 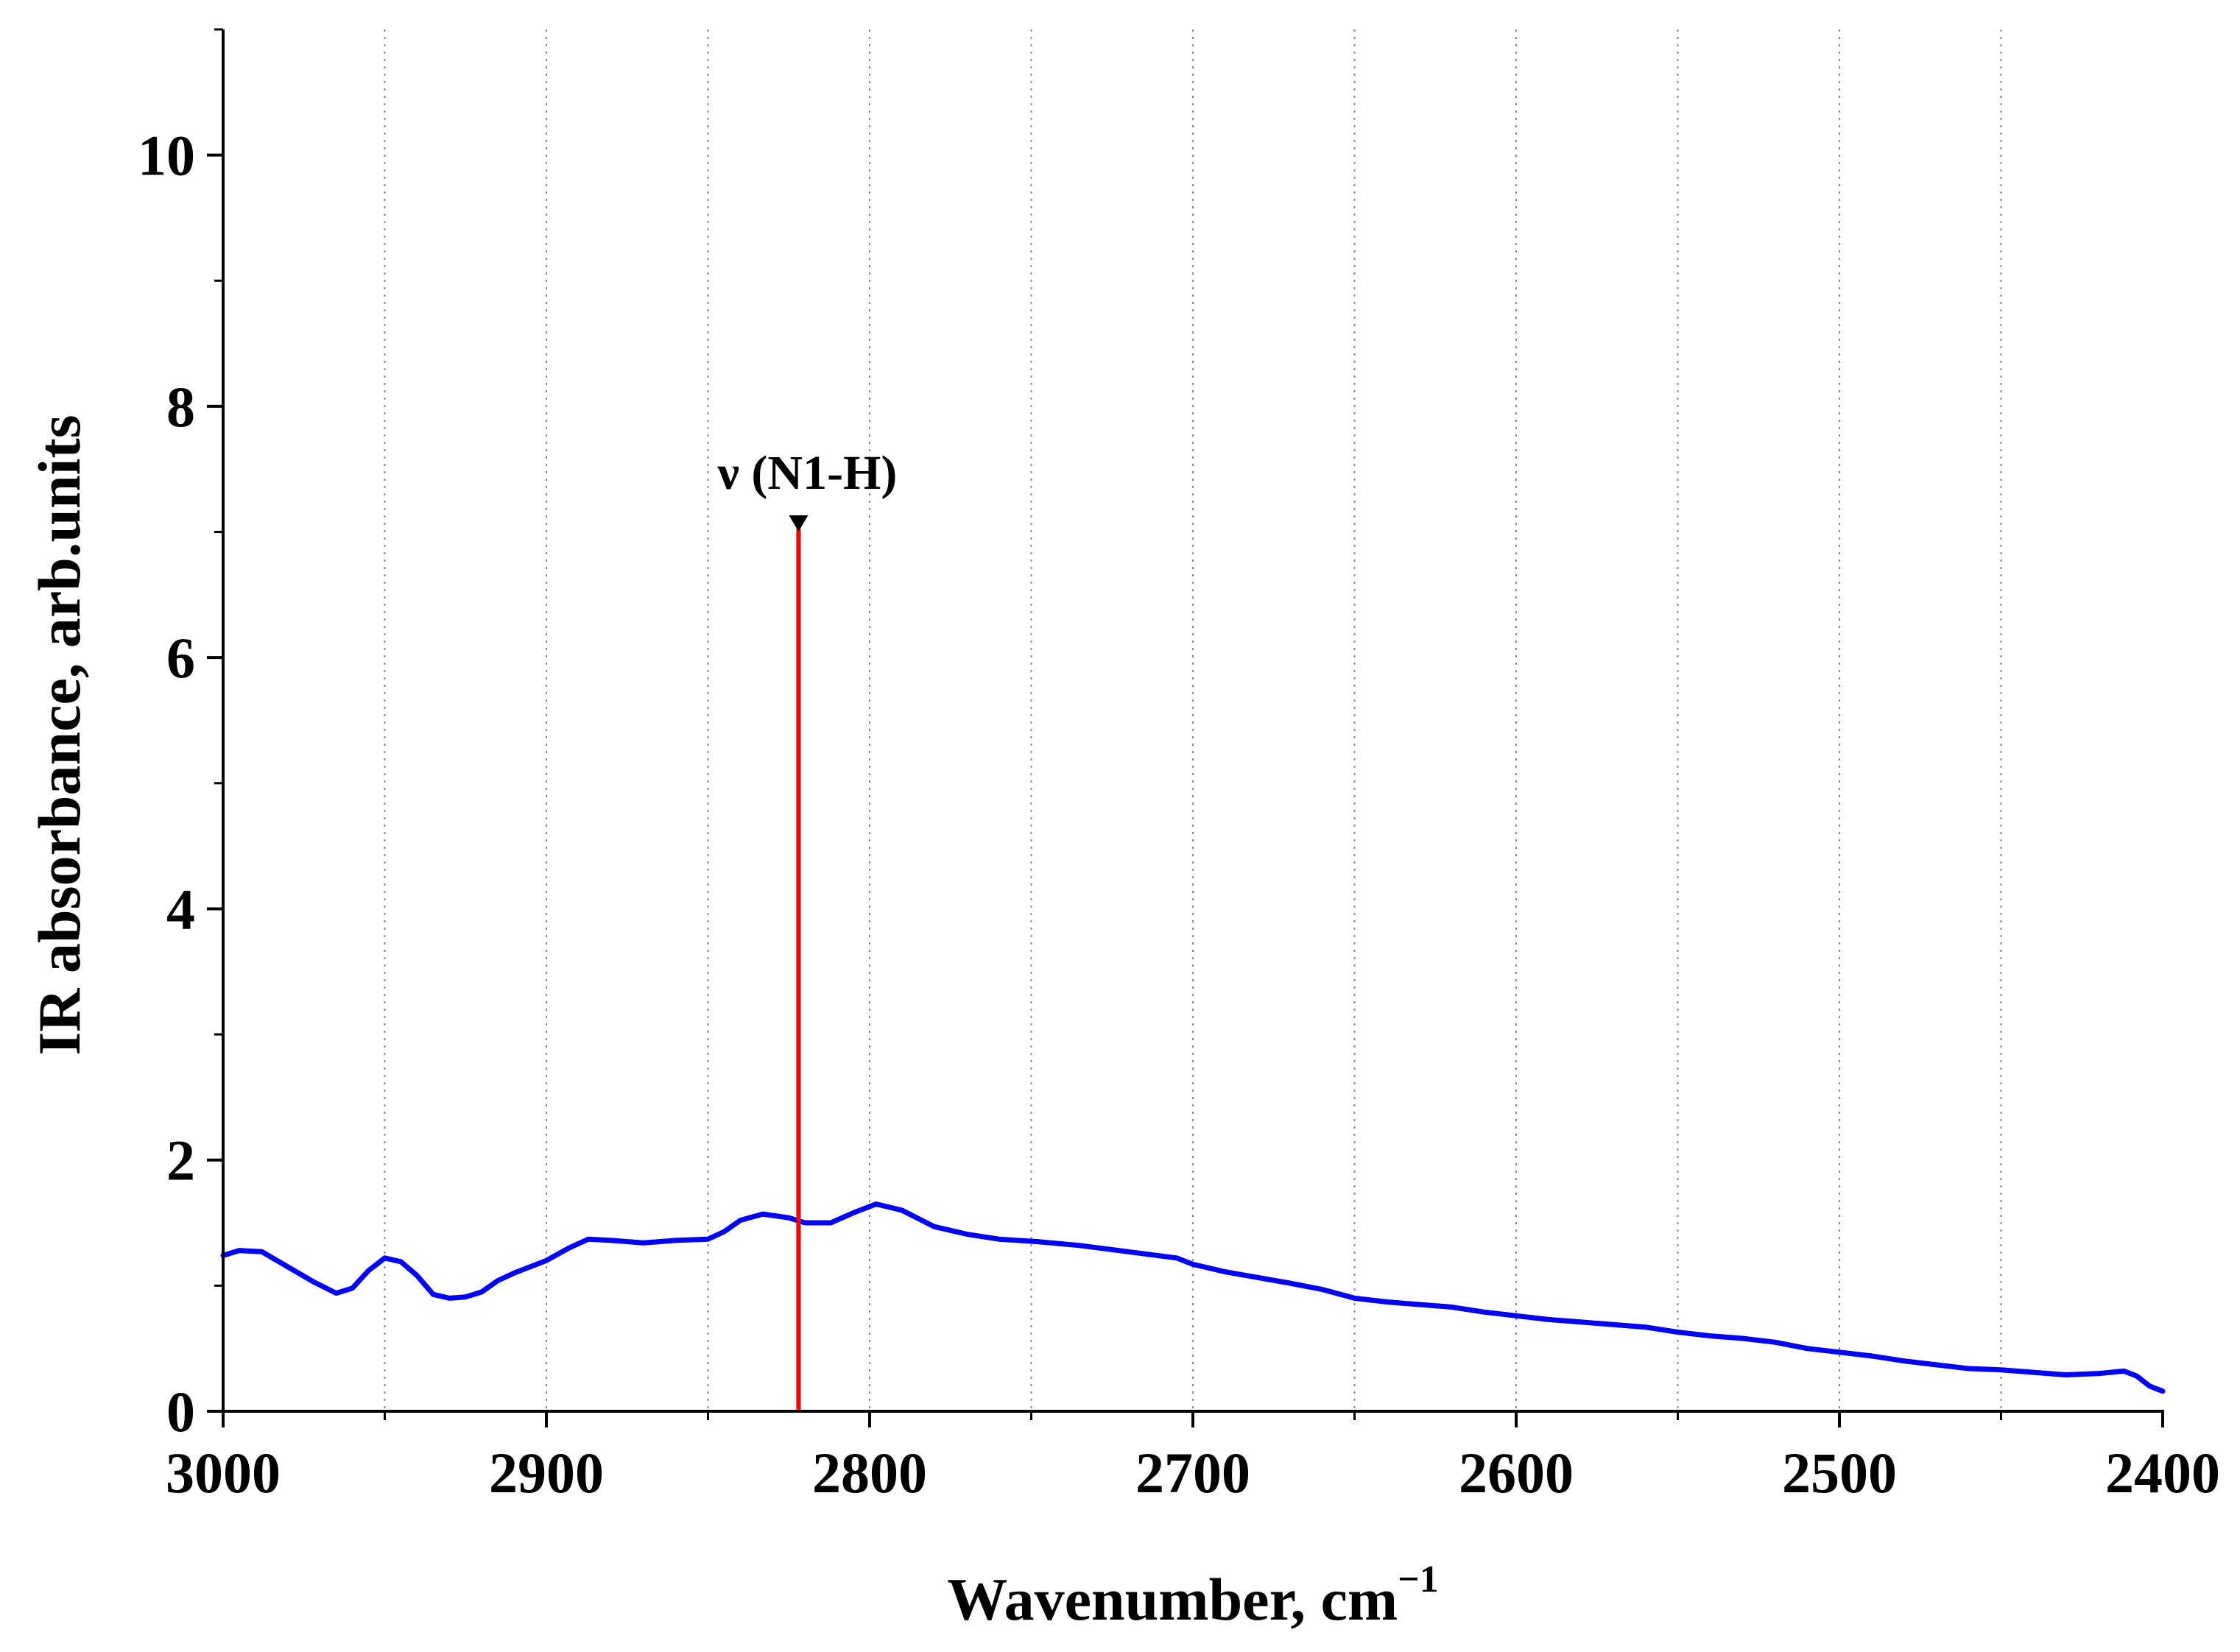 What do you see at coordinates (1839, 1473) in the screenshot?
I see `x-tick-label-2500: 2500` at bounding box center [1839, 1473].